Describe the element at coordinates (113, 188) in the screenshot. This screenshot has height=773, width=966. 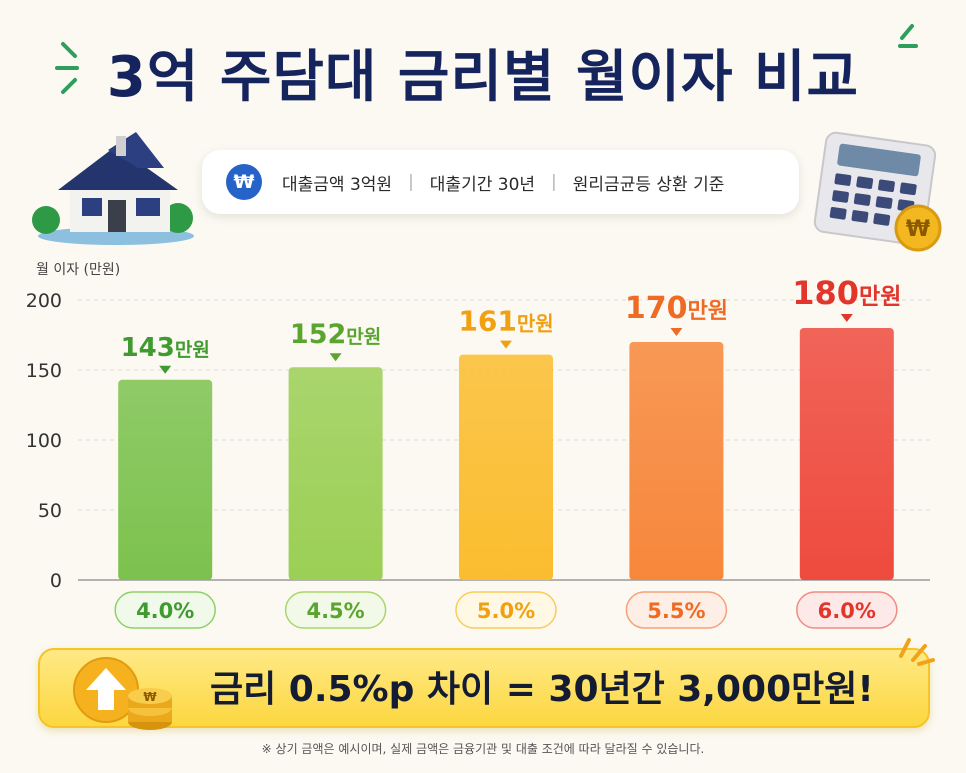
I see `house-icon` at that location.